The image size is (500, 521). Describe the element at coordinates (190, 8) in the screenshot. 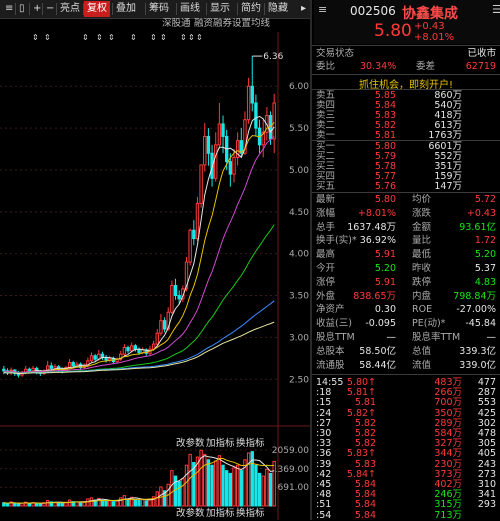

I see `draw-button: 画线` at that location.